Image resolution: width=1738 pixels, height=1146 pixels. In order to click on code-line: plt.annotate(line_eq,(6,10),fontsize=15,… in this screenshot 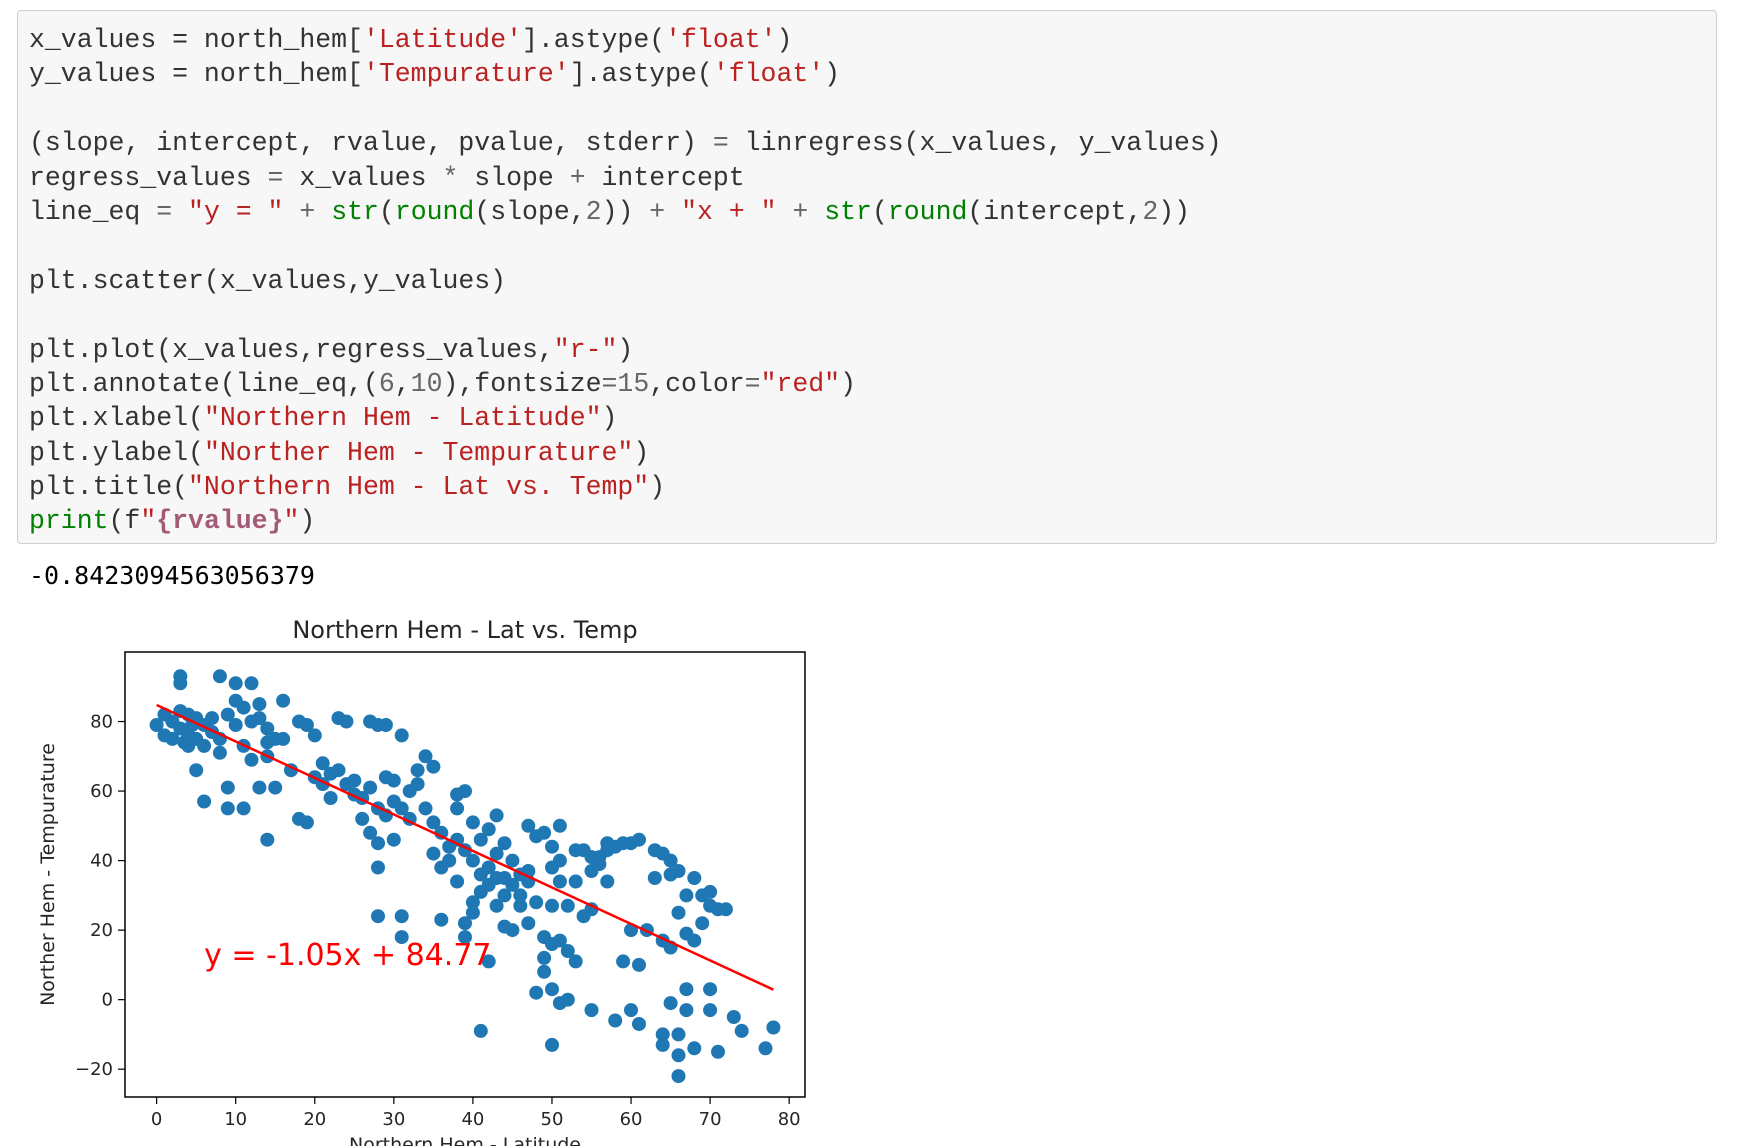, I will do `click(625, 384)`.